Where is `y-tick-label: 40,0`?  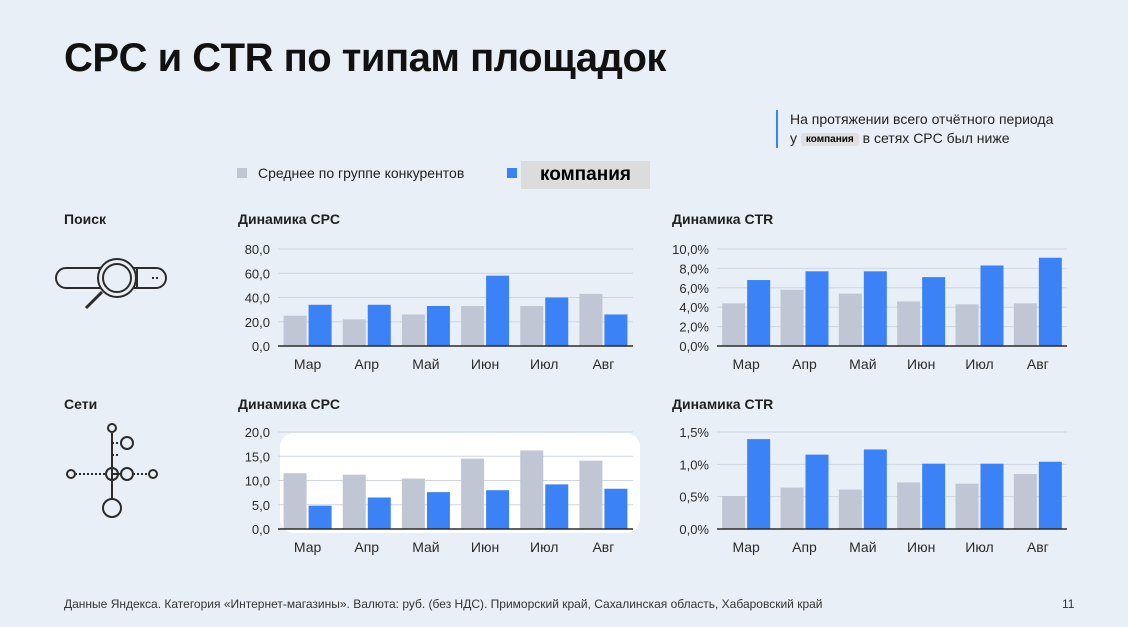
y-tick-label: 40,0 is located at coordinates (257, 298).